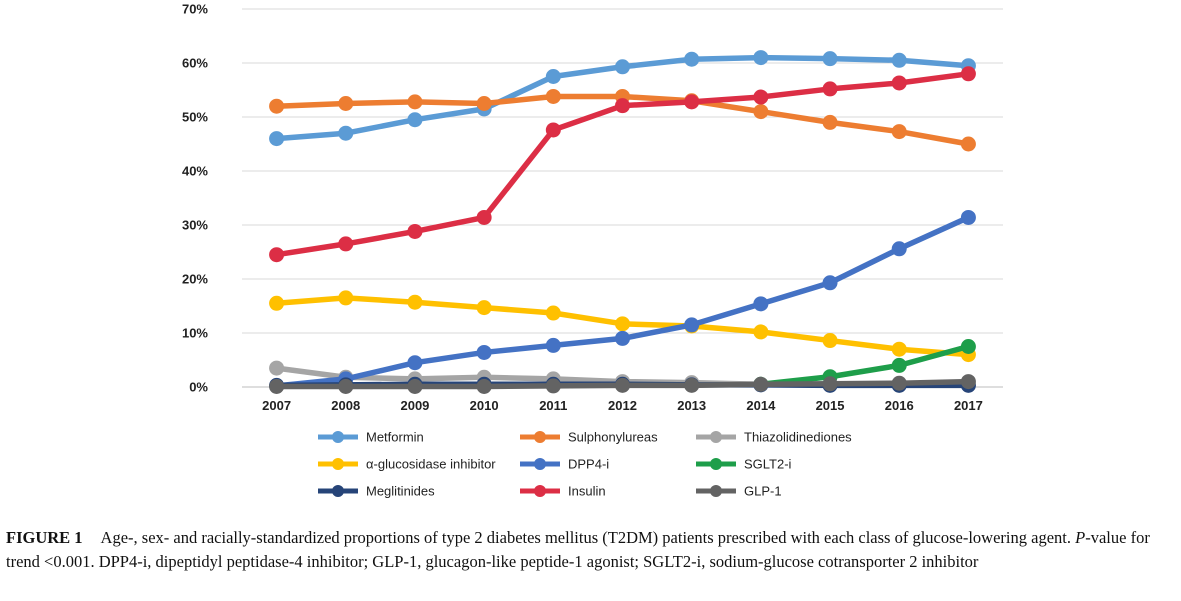 The height and width of the screenshot is (601, 1181). What do you see at coordinates (195, 198) in the screenshot?
I see `y-axis-ticks: 0% 10% 20% 30% 40% 50% 60% 70%` at bounding box center [195, 198].